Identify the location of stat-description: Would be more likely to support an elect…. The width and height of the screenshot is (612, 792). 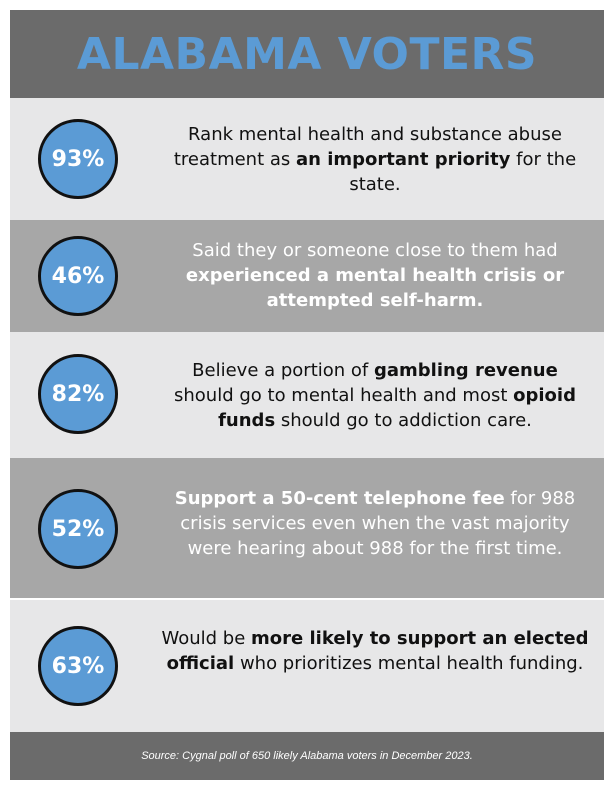
(375, 651).